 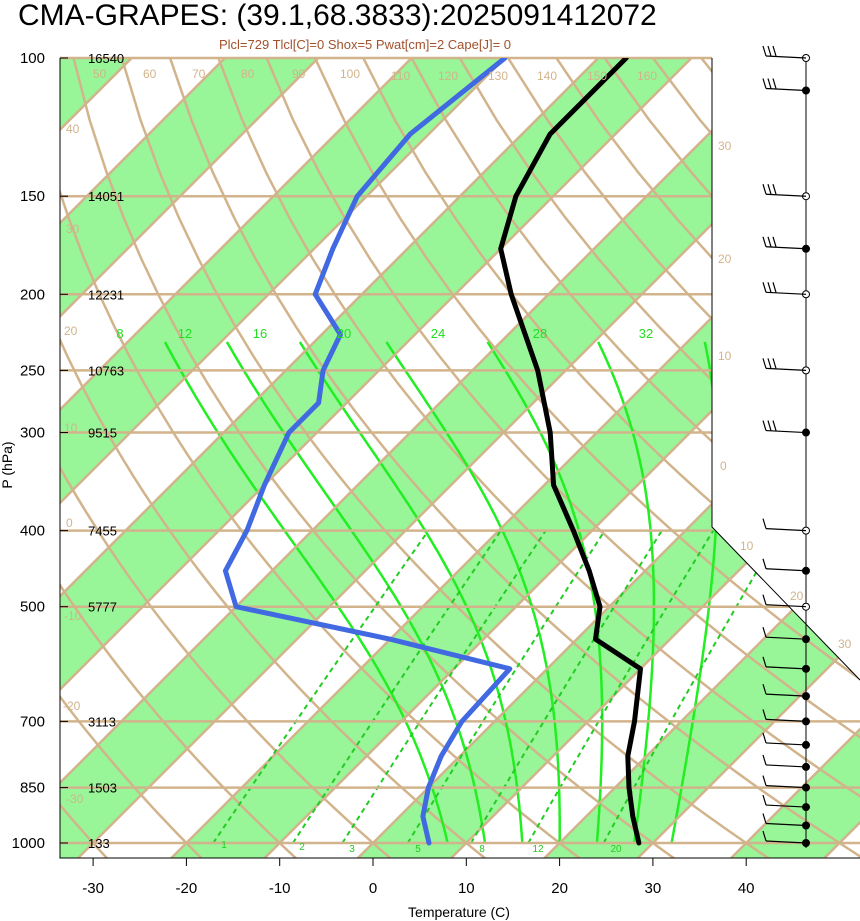 What do you see at coordinates (72, 706) in the screenshot?
I see `dry-adiabat-label: -20` at bounding box center [72, 706].